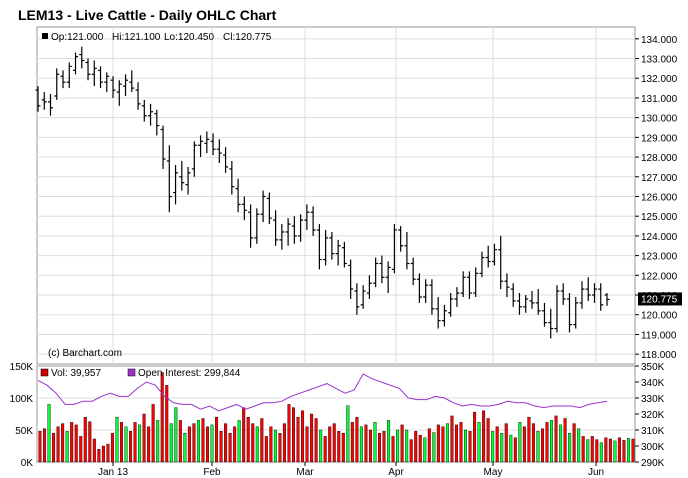  What do you see at coordinates (653, 399) in the screenshot?
I see `oi-tick-label: 330K` at bounding box center [653, 399].